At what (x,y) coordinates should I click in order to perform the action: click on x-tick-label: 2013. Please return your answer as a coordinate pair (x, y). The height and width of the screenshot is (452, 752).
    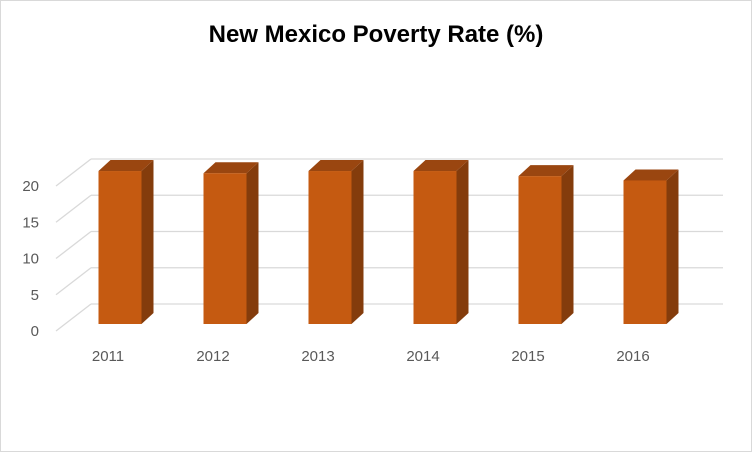
    Looking at the image, I should click on (317, 356).